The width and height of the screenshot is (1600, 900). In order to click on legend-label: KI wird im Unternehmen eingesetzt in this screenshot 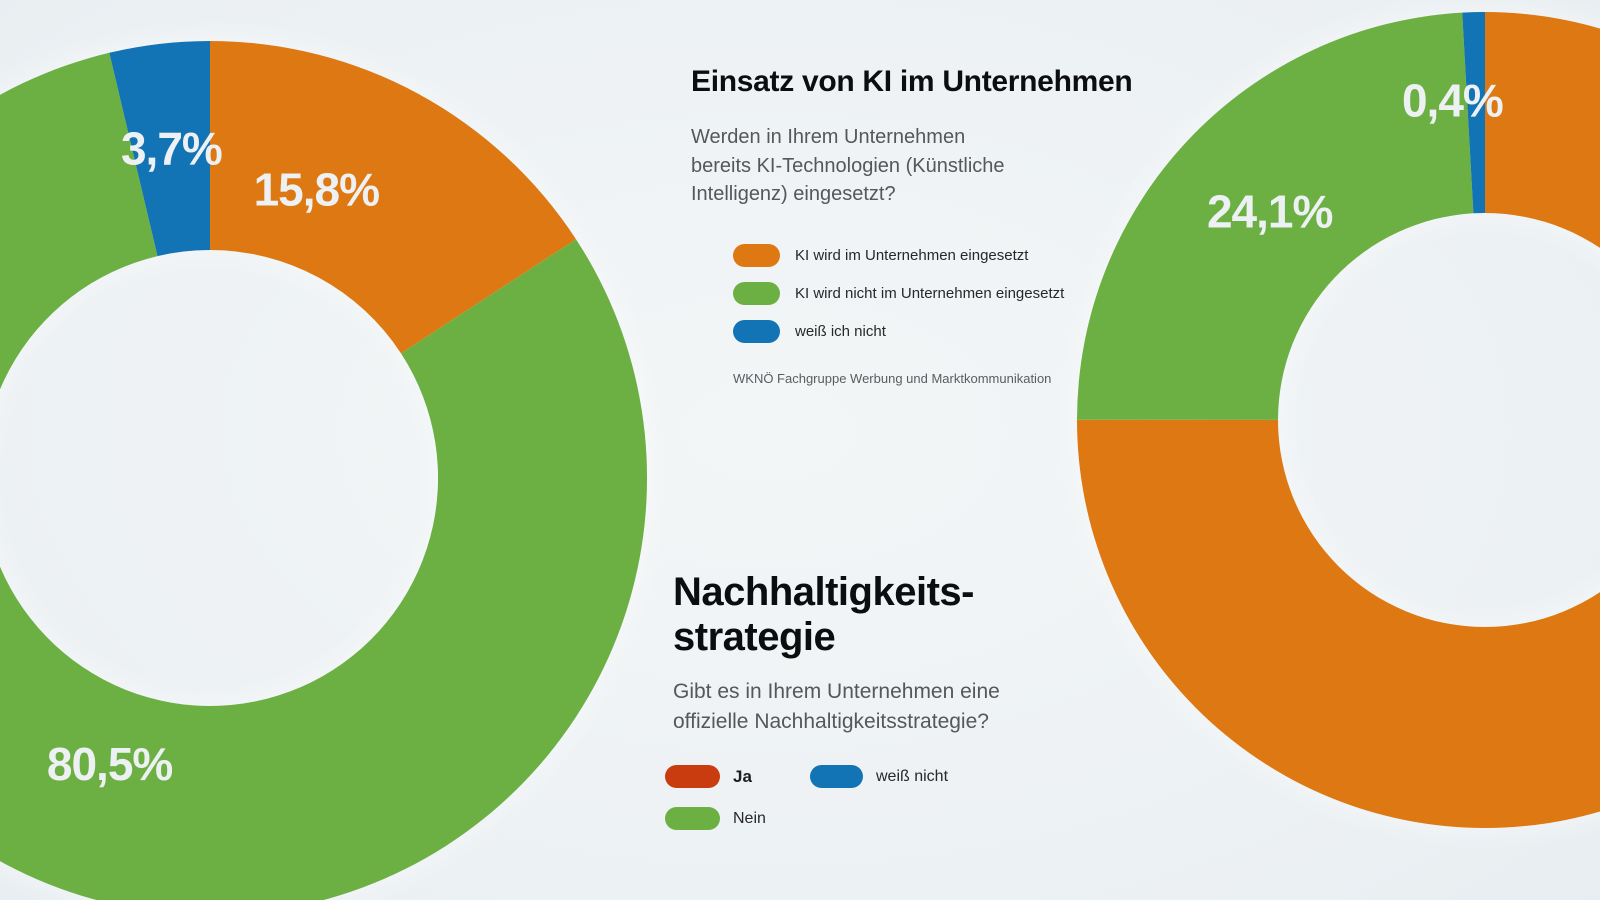, I will do `click(912, 255)`.